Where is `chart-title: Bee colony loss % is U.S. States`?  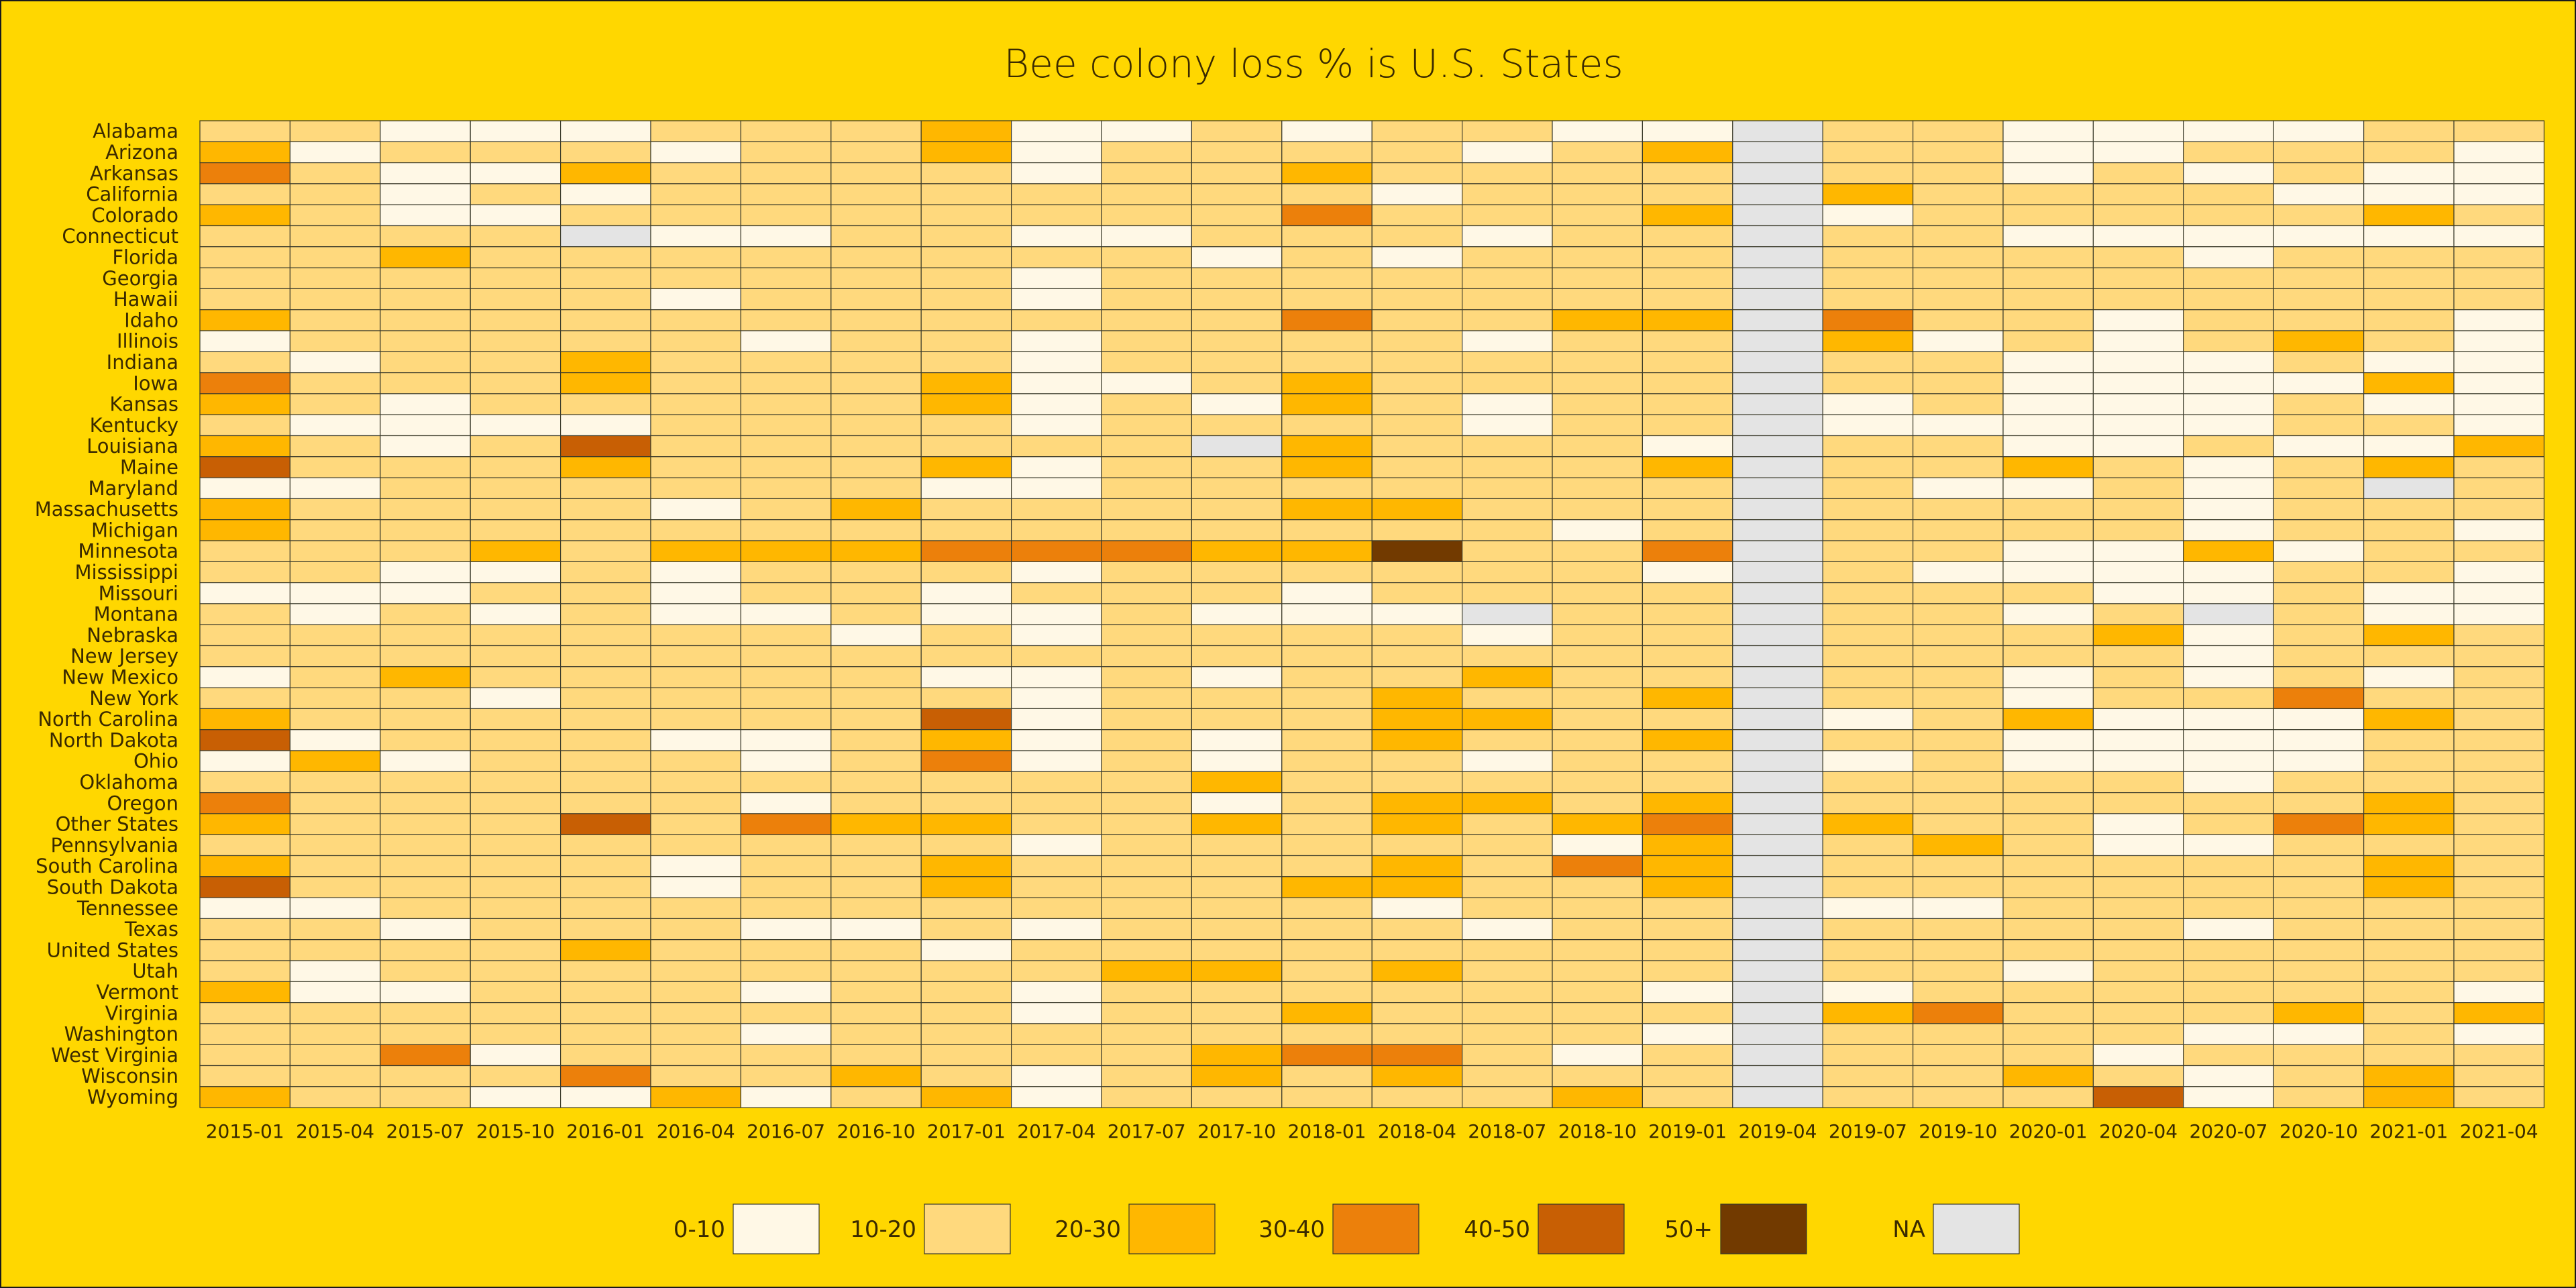 chart-title: Bee colony loss % is U.S. States is located at coordinates (1313, 64).